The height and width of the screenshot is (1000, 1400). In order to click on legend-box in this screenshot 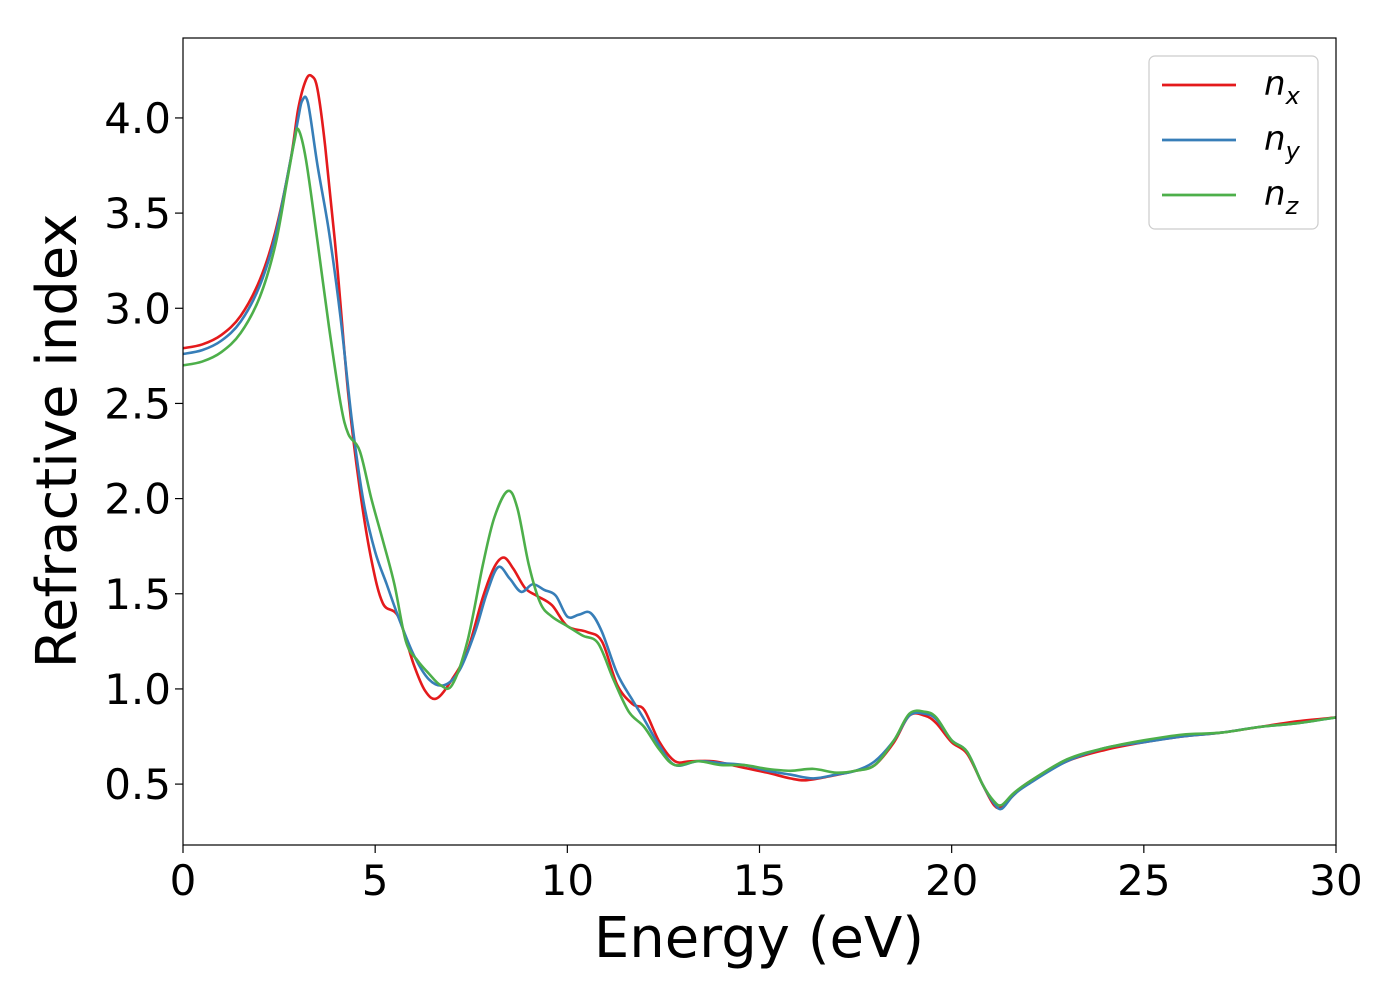, I will do `click(1233, 142)`.